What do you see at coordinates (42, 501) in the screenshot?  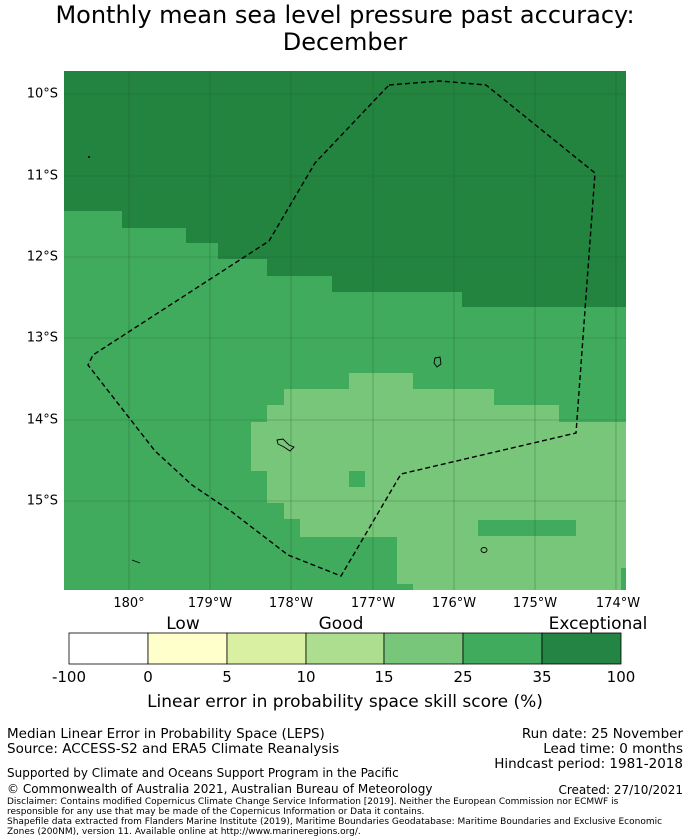 I see `y-tick-label: 15°S` at bounding box center [42, 501].